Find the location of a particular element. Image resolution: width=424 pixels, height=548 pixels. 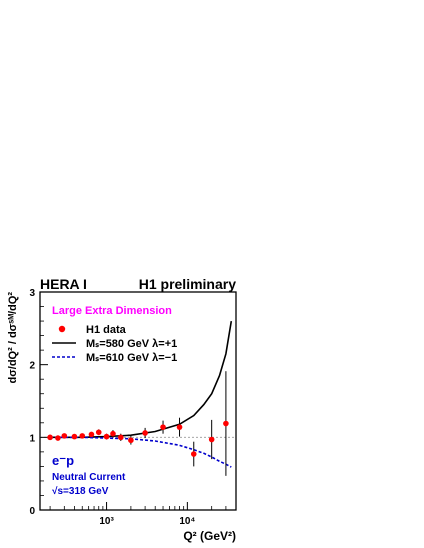

x-axis-label: Q² (GeV²) is located at coordinates (209, 536).